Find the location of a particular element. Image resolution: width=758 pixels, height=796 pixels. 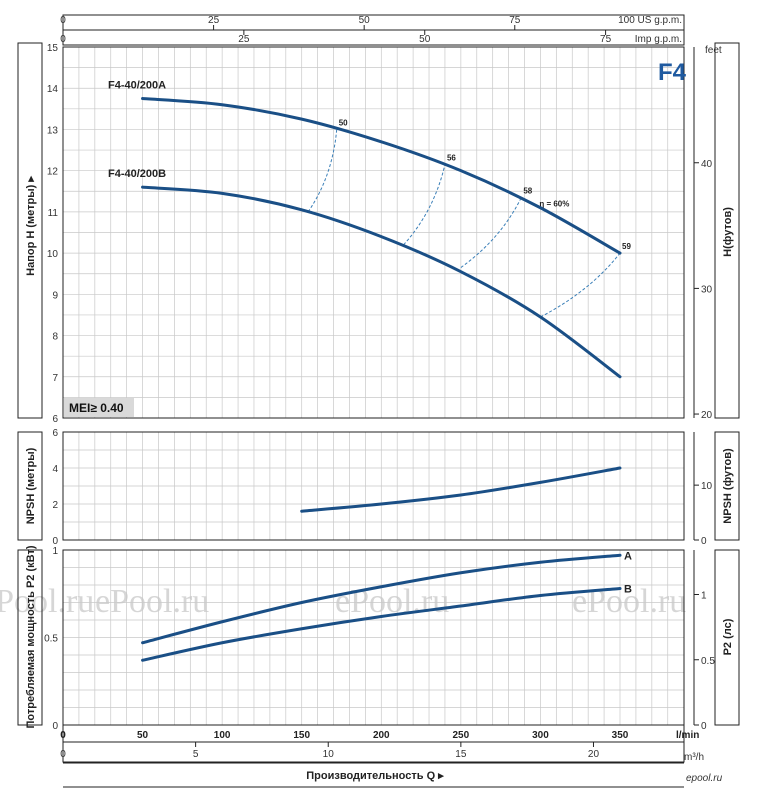

npsh-right-axis-label: NPSH (футов) is located at coordinates (728, 486).